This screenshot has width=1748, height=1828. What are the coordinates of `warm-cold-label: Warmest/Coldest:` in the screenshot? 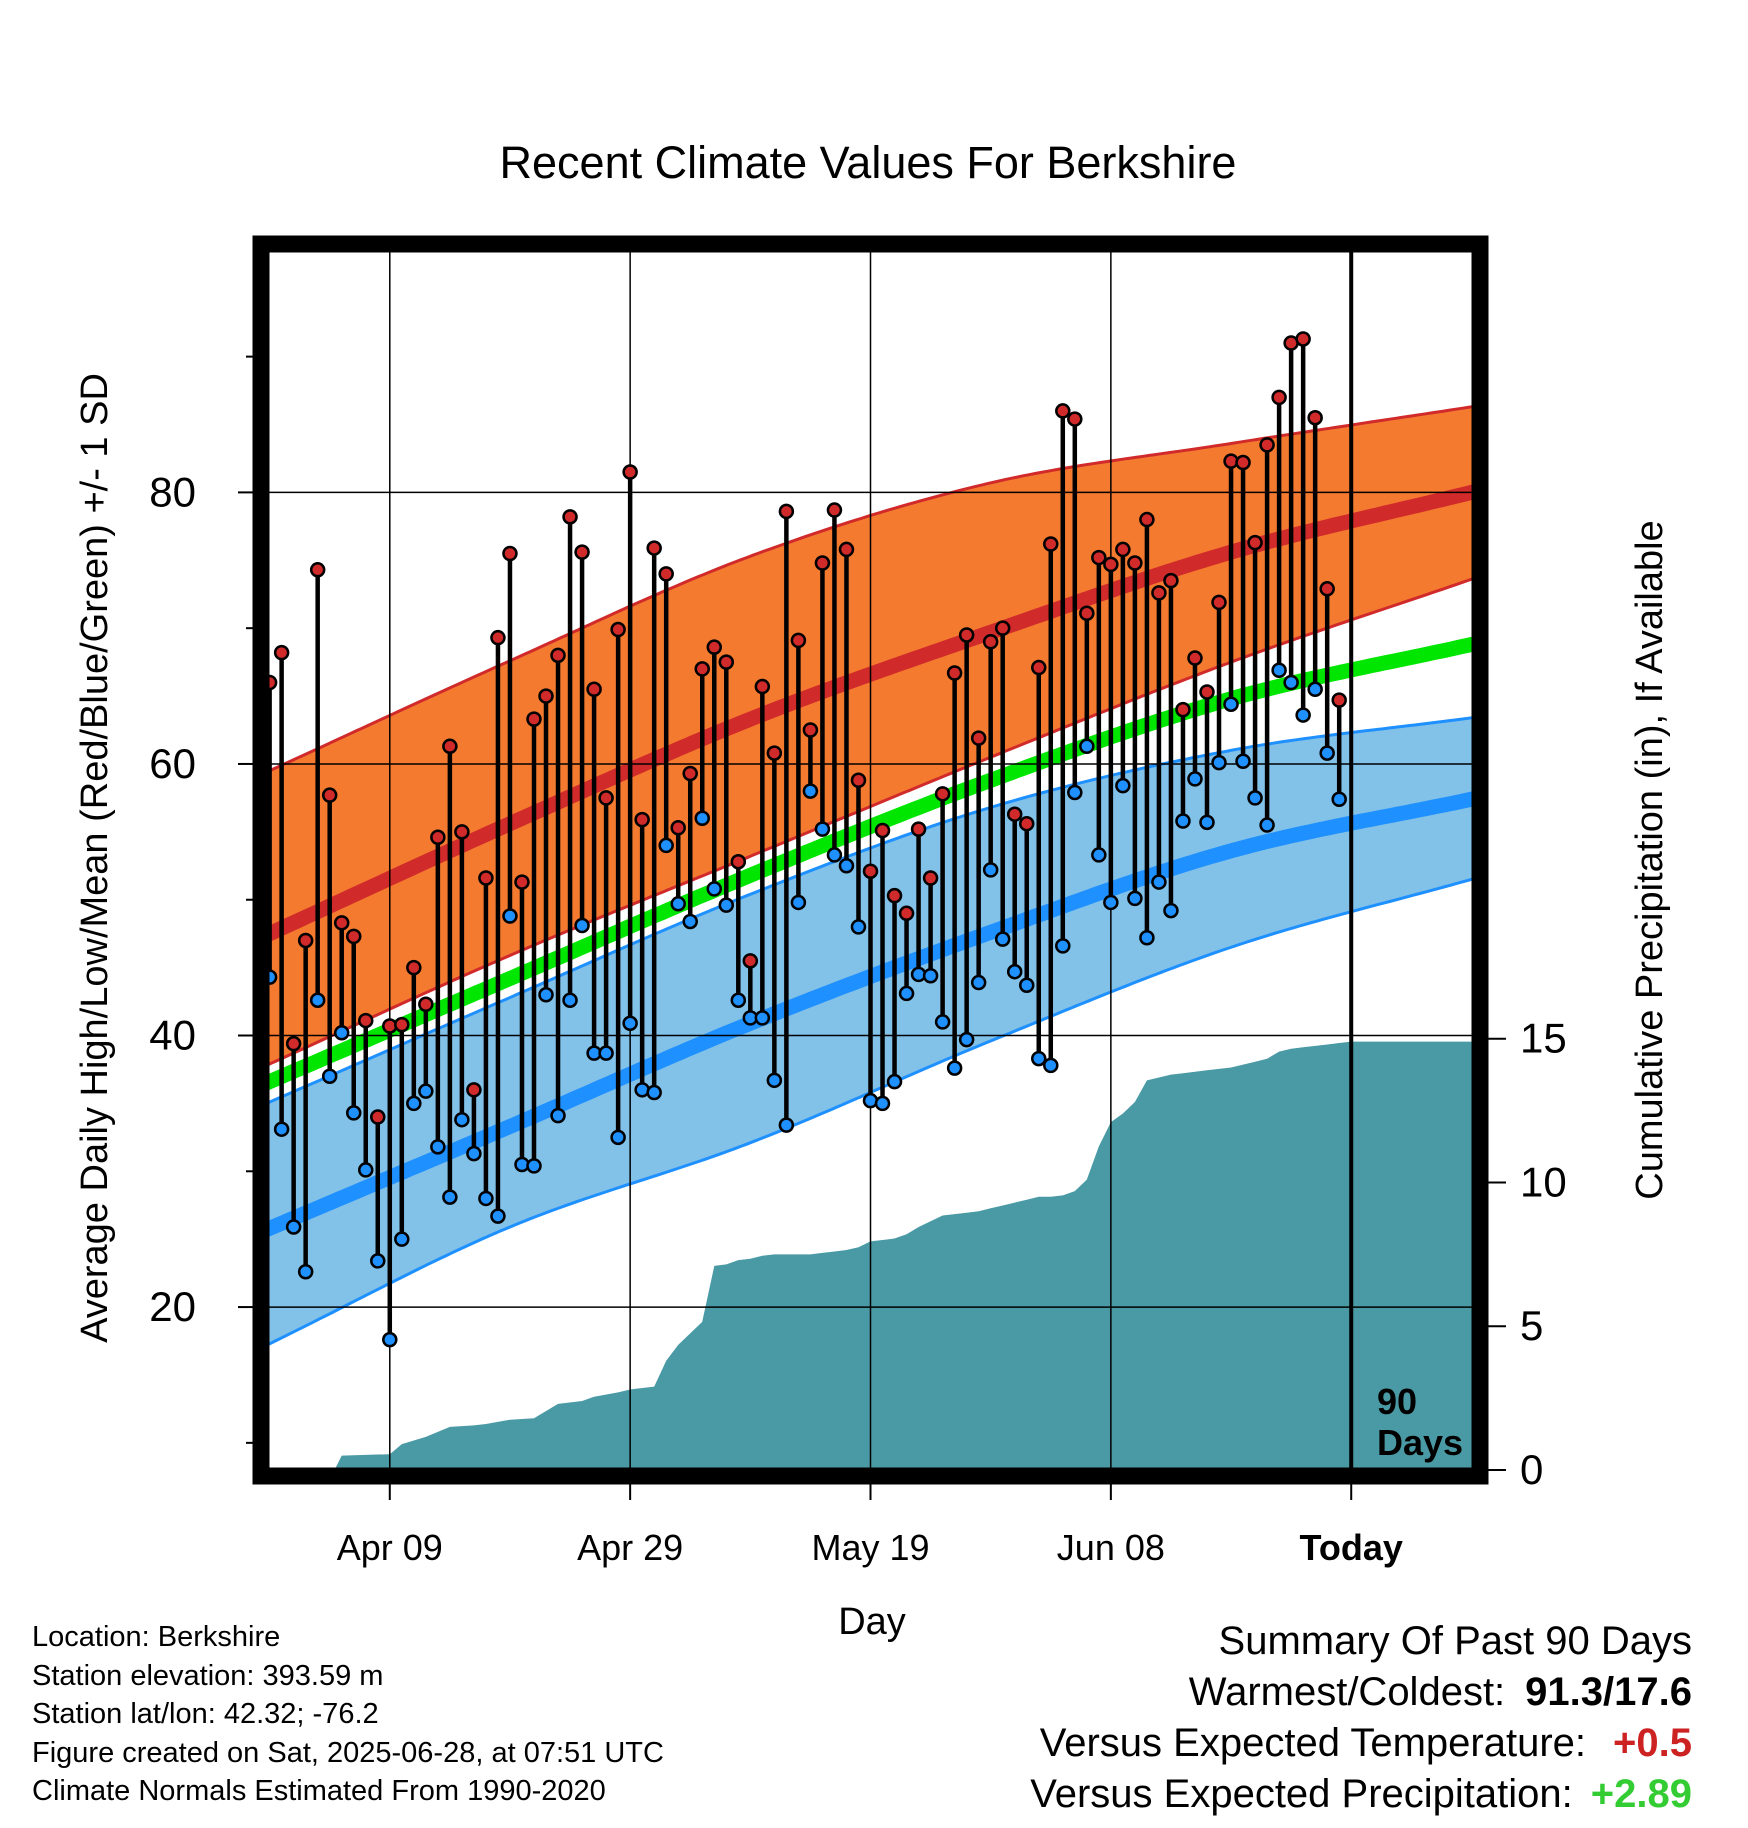 It's located at (1347, 1692).